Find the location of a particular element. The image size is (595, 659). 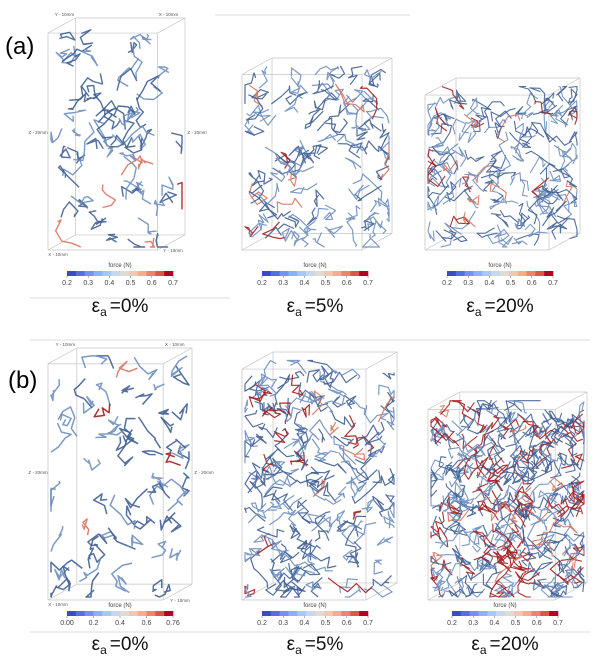

caption: εa =20% is located at coordinates (504, 645).